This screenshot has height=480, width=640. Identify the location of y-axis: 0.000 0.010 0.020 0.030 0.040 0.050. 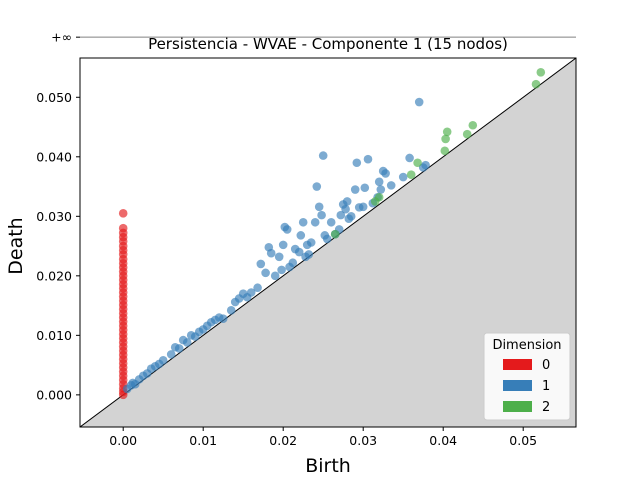
(58, 219).